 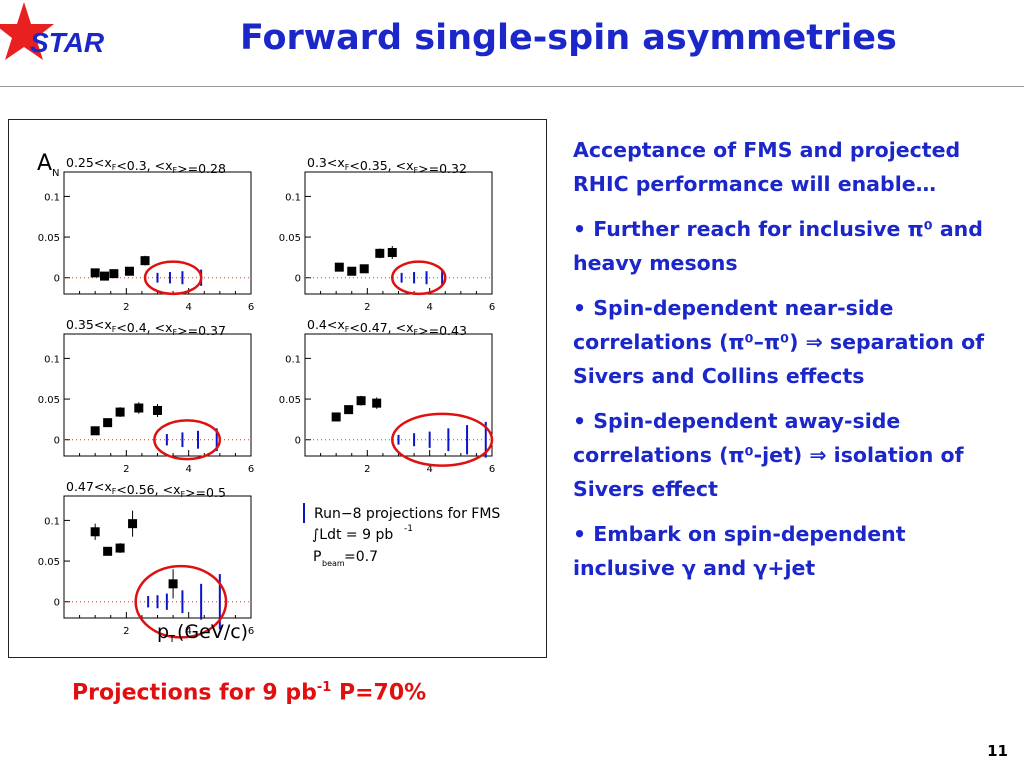 I want to click on page-number: 11, so click(x=997, y=751).